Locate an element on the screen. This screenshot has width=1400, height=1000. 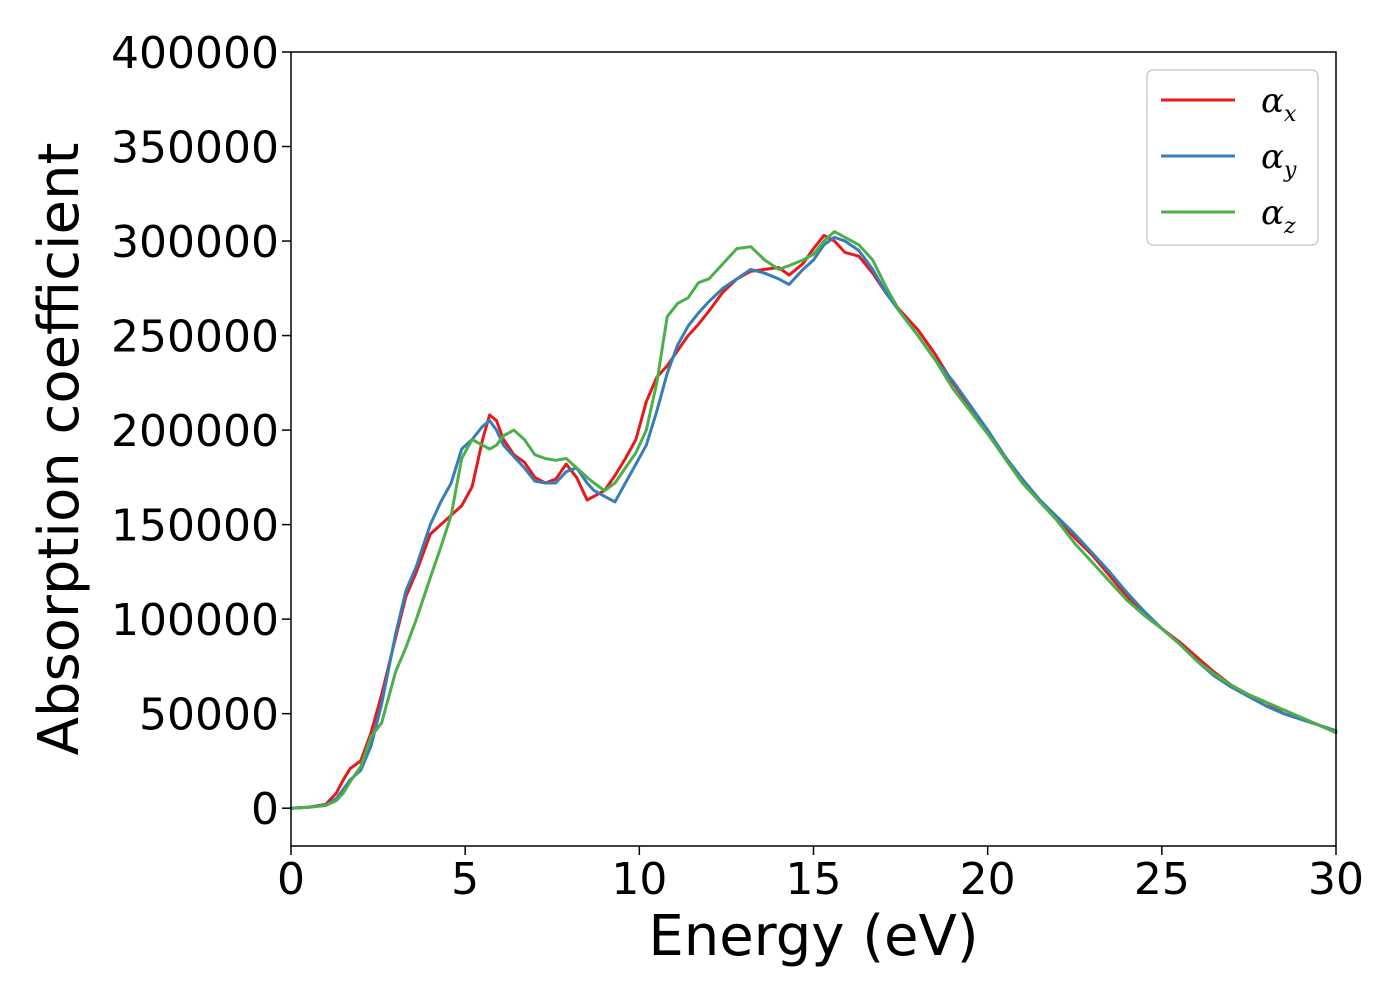
x-axis-title: Energy (eV) is located at coordinates (813, 936).